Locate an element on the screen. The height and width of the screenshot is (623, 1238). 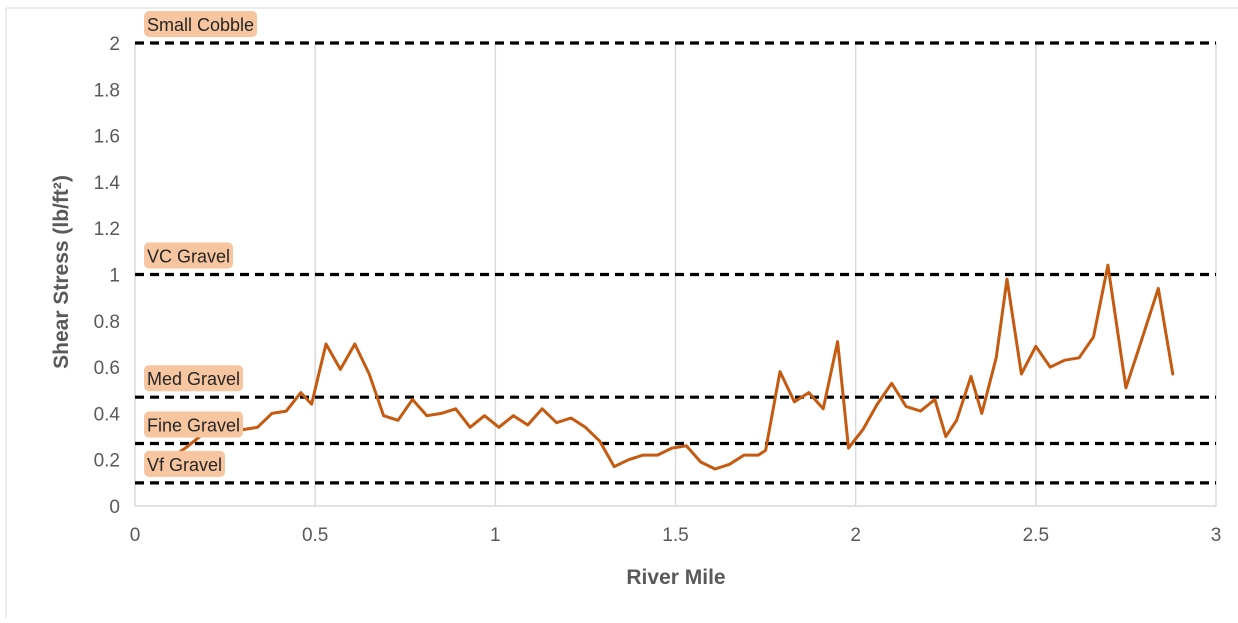
x-tick-label: 3 is located at coordinates (1216, 535).